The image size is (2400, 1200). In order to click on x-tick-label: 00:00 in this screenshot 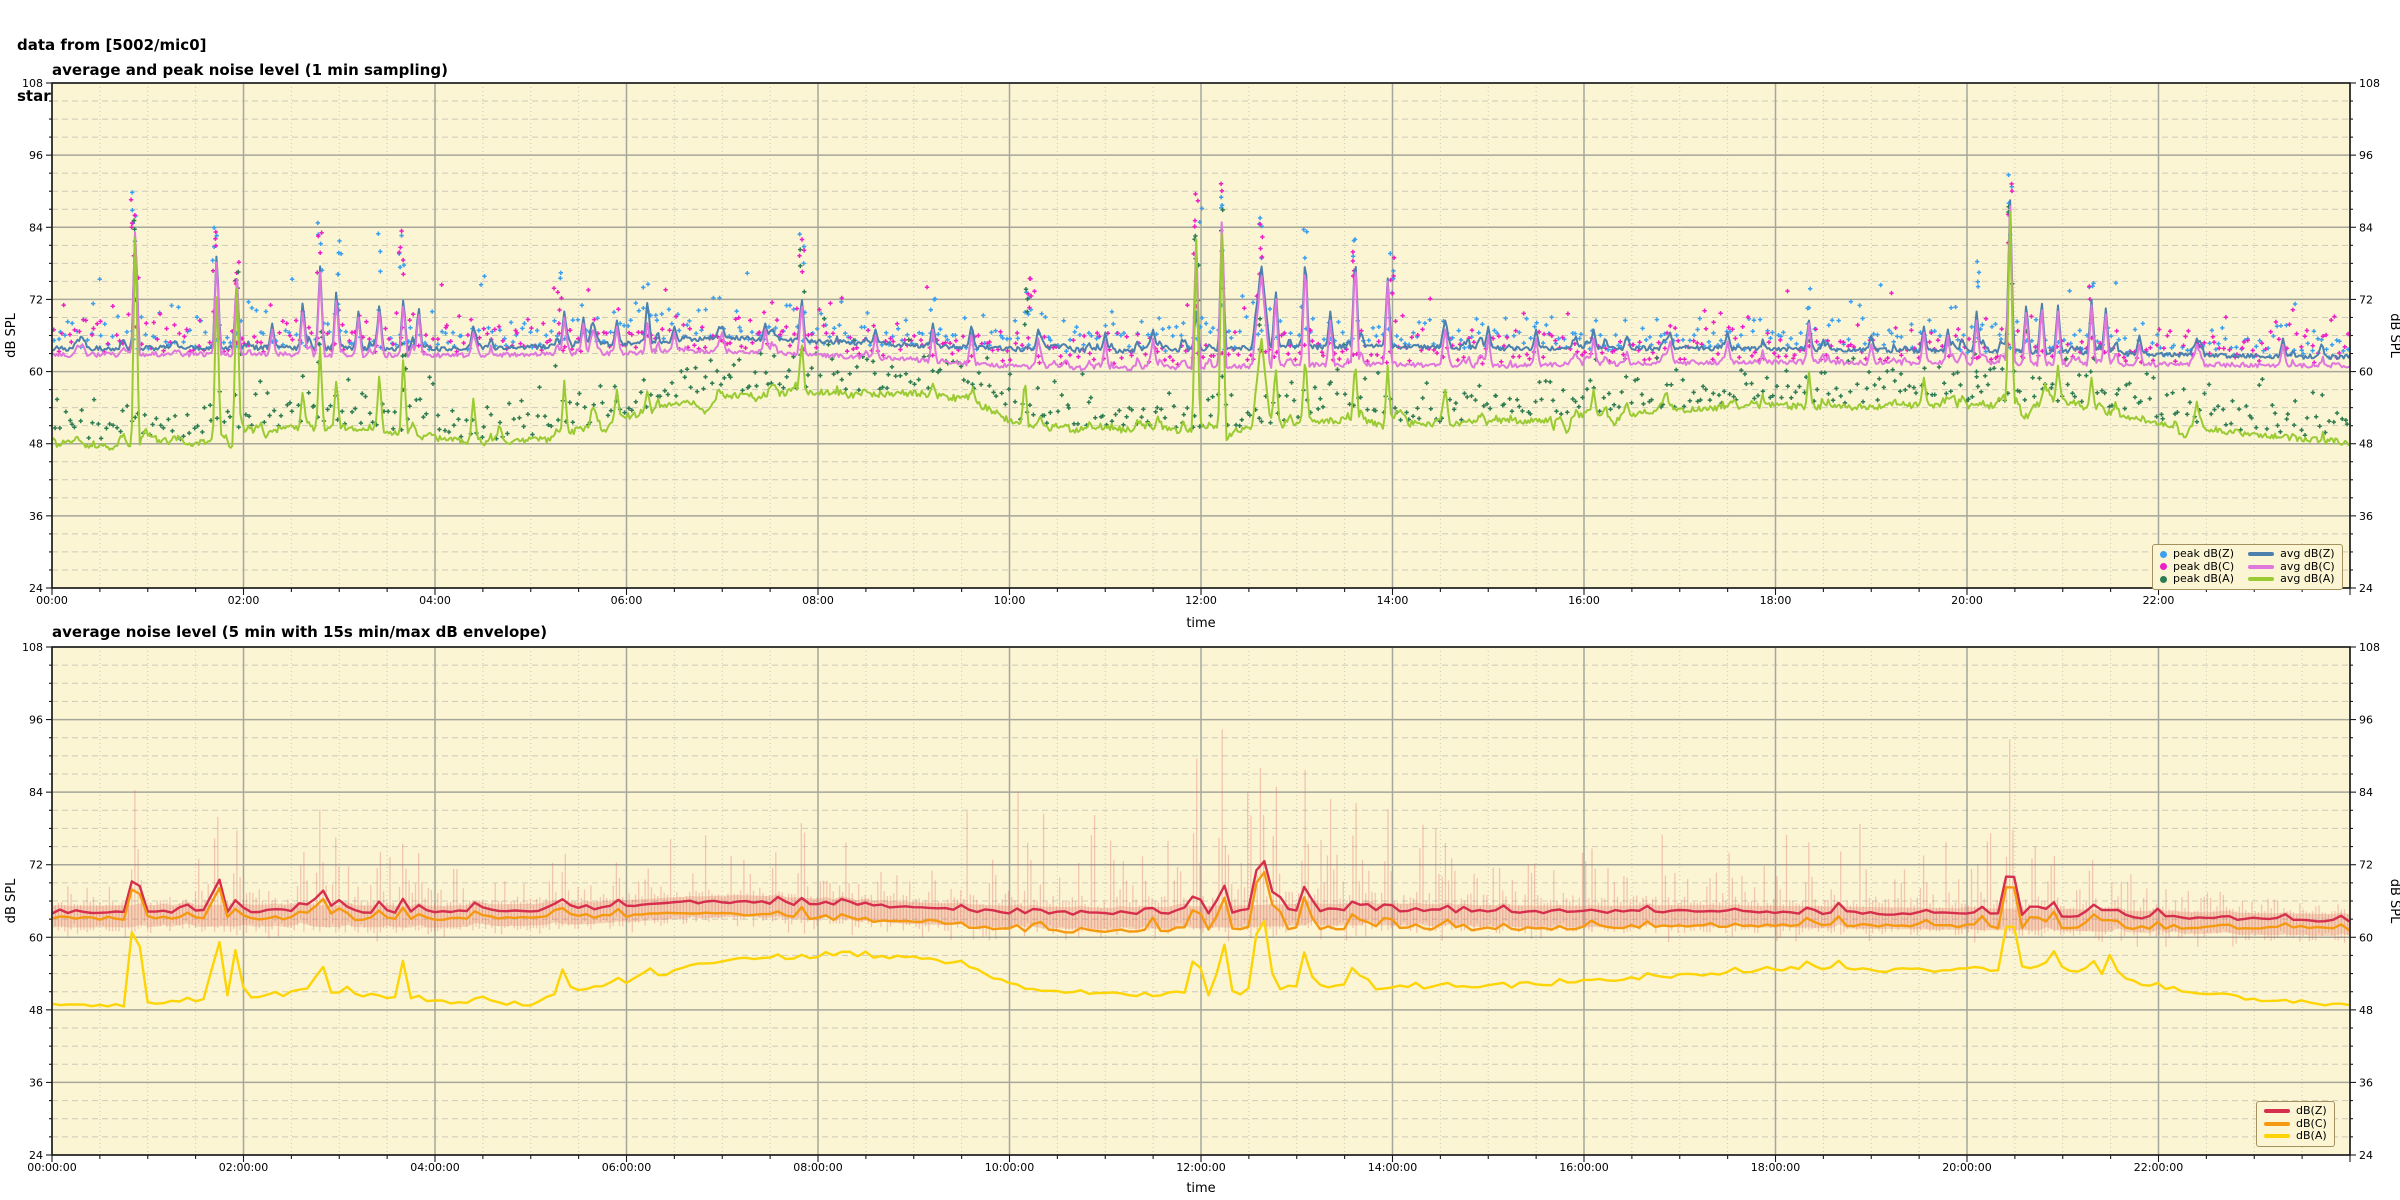, I will do `click(52, 600)`.